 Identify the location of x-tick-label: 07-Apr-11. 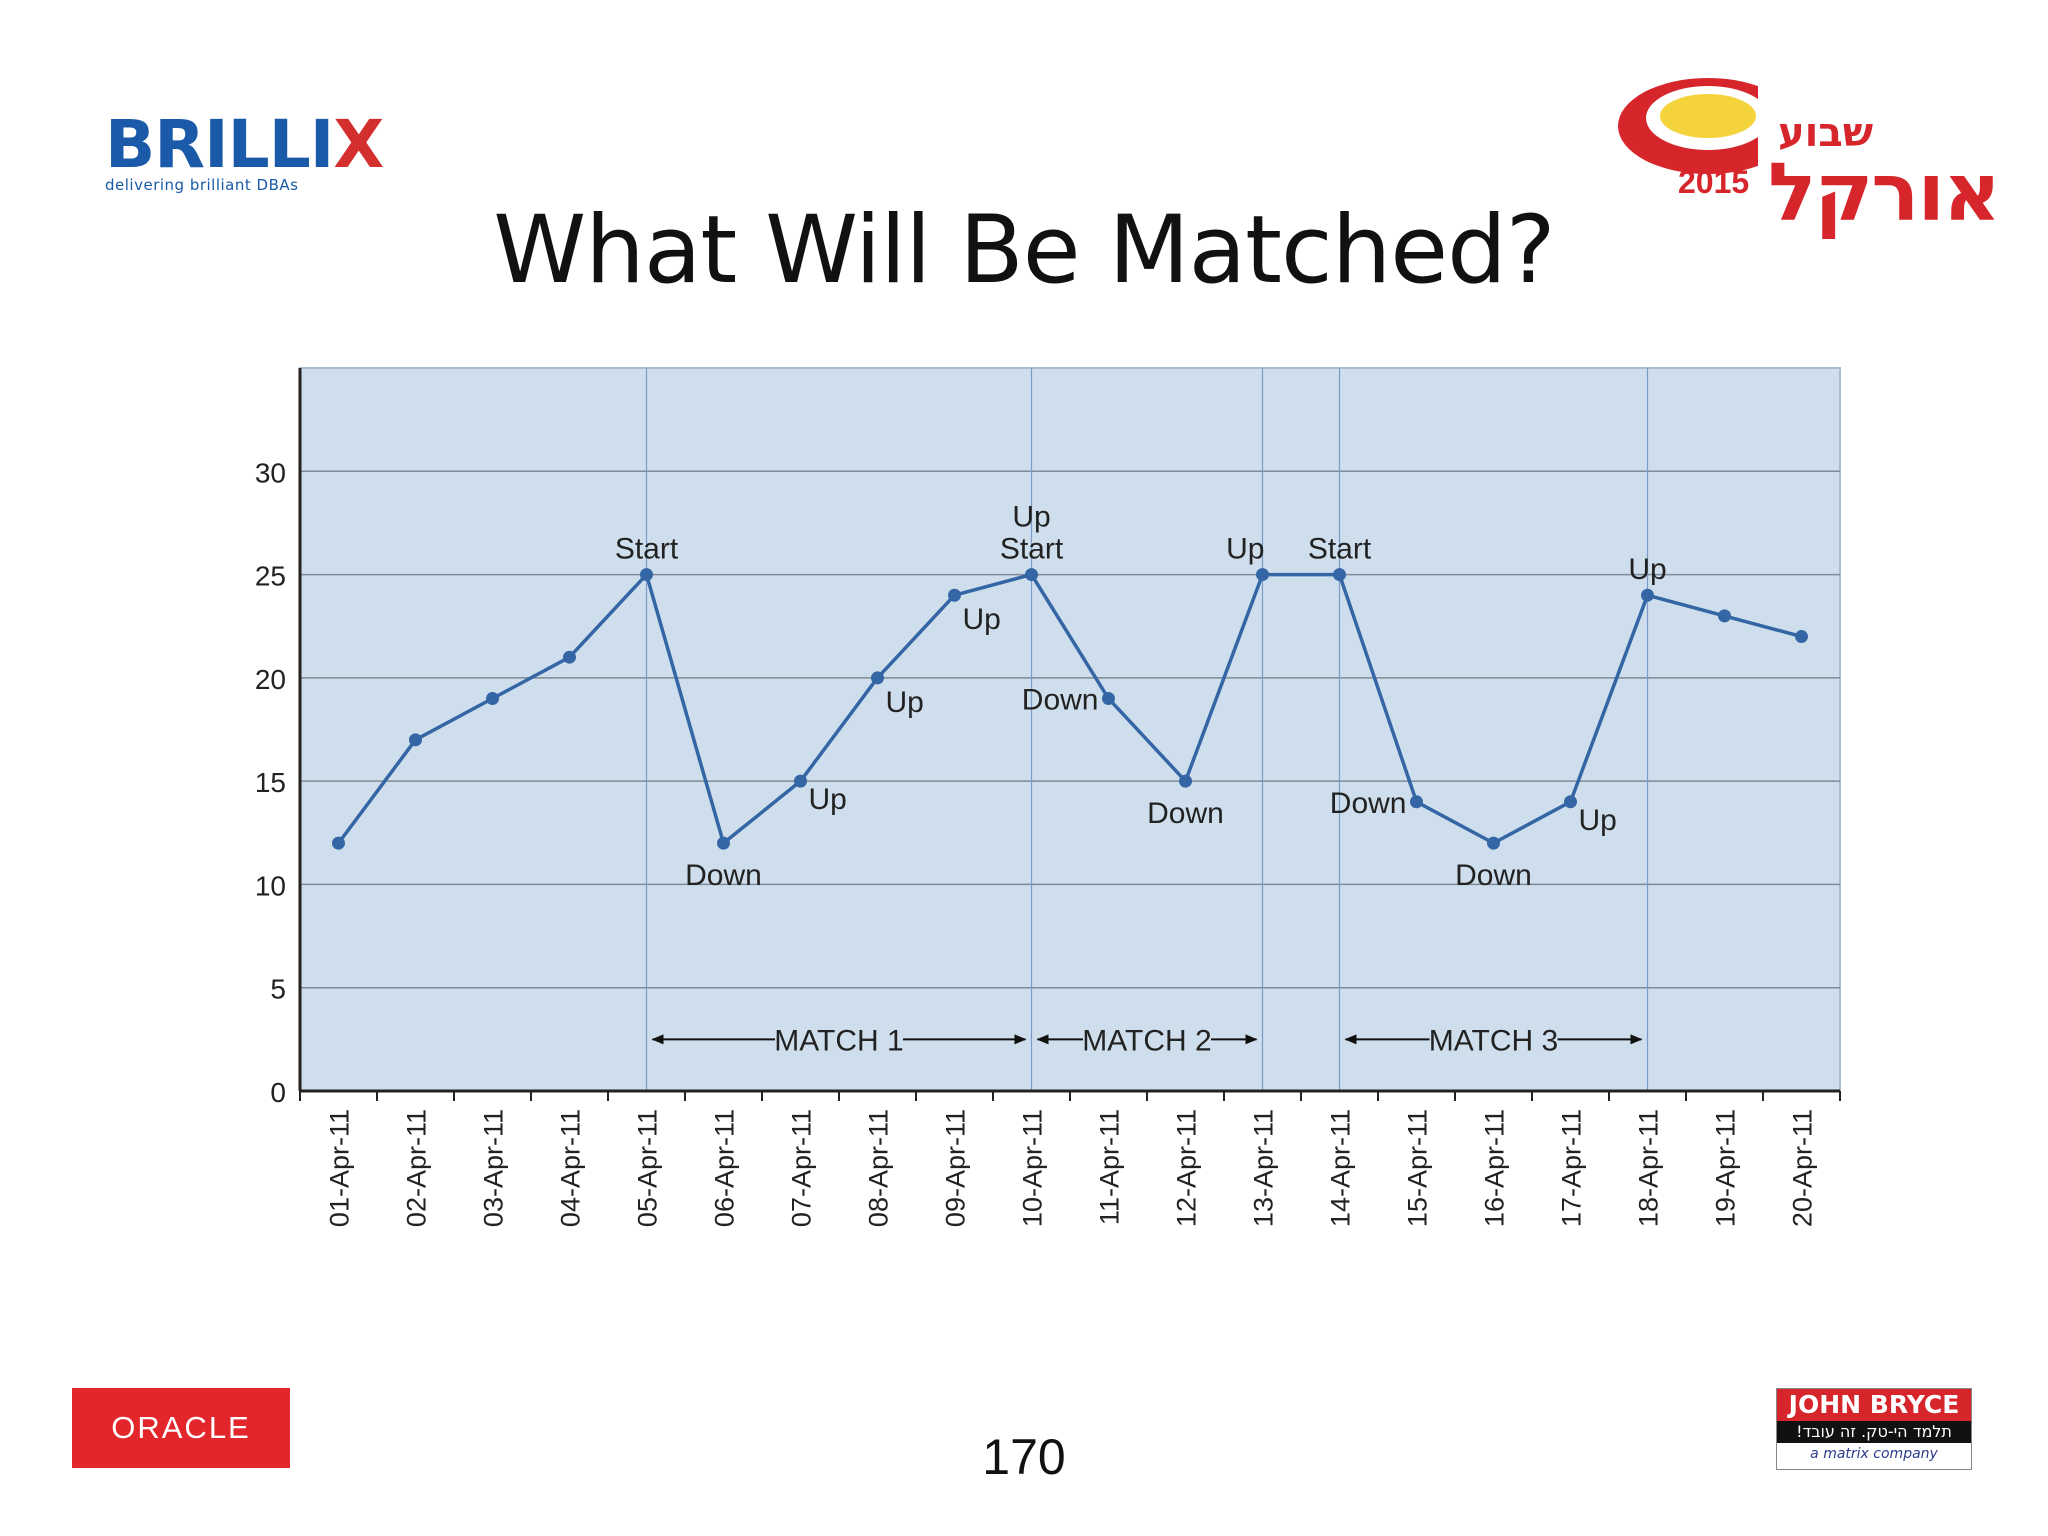
(802, 1168).